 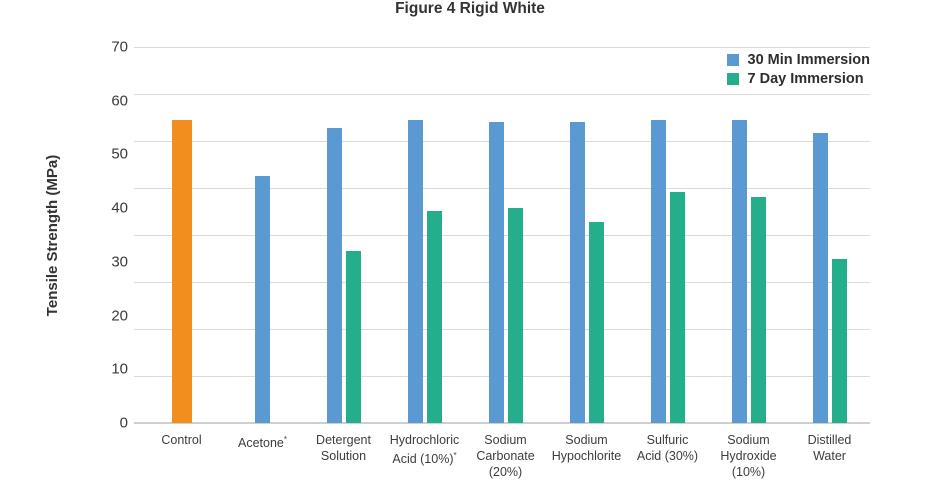 I want to click on x-category-label: Control, so click(x=181, y=440).